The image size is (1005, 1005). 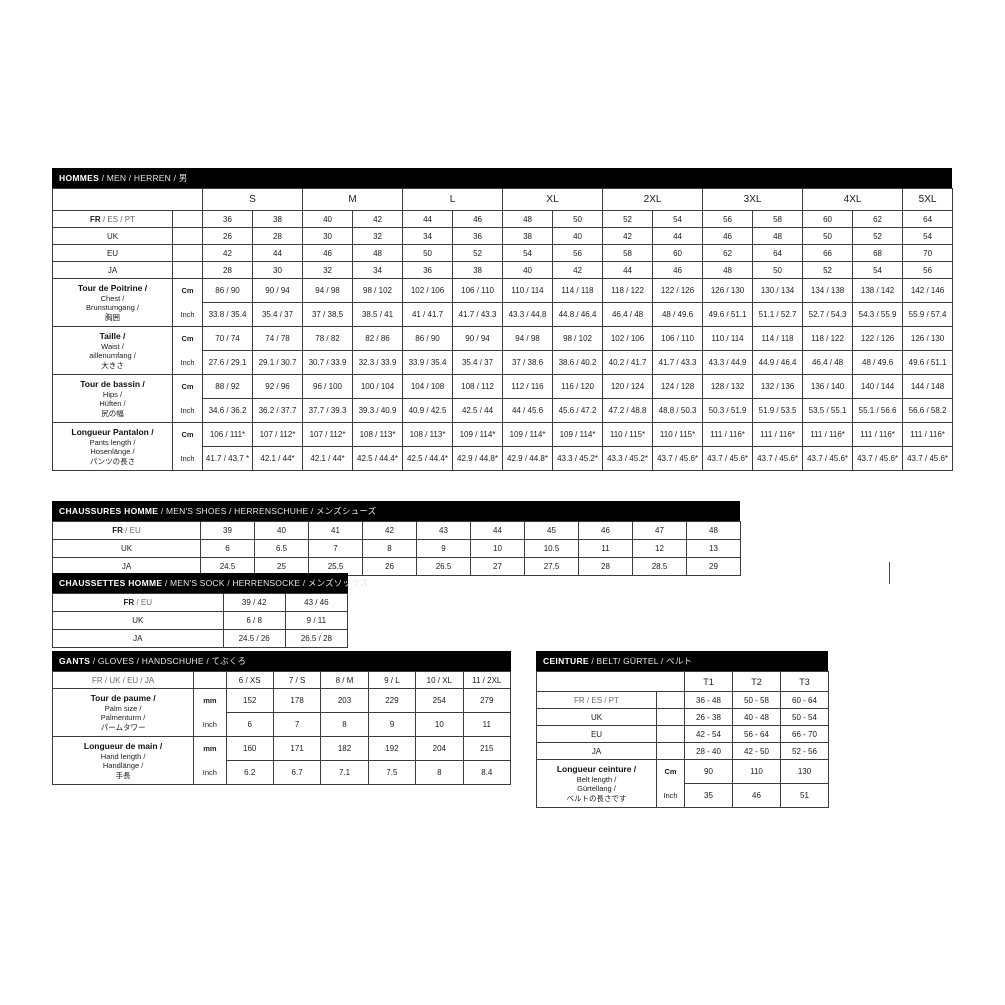 I want to click on measure-2-cm-14: 144 / 148, so click(x=928, y=386).